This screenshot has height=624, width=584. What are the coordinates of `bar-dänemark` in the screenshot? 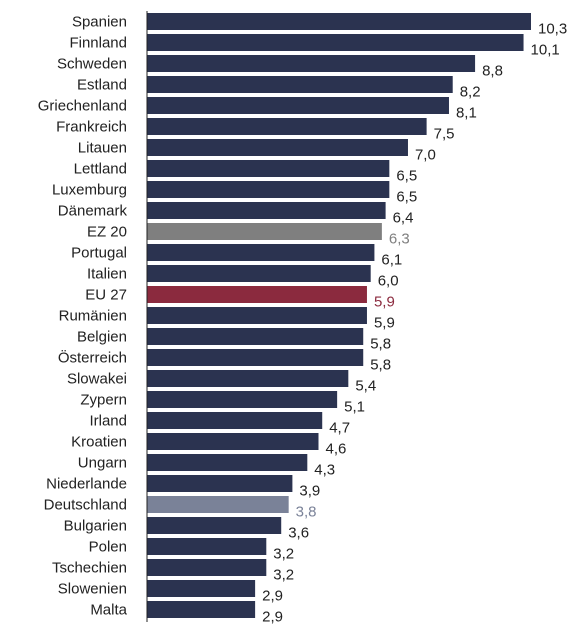 It's located at (266, 210).